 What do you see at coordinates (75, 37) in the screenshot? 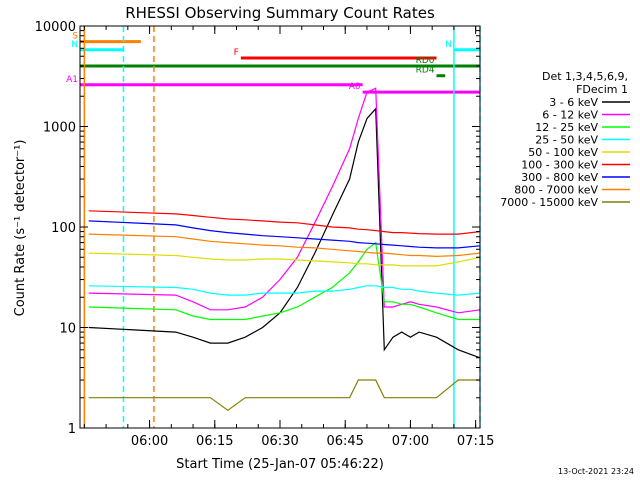
I see `flag-label: S` at bounding box center [75, 37].